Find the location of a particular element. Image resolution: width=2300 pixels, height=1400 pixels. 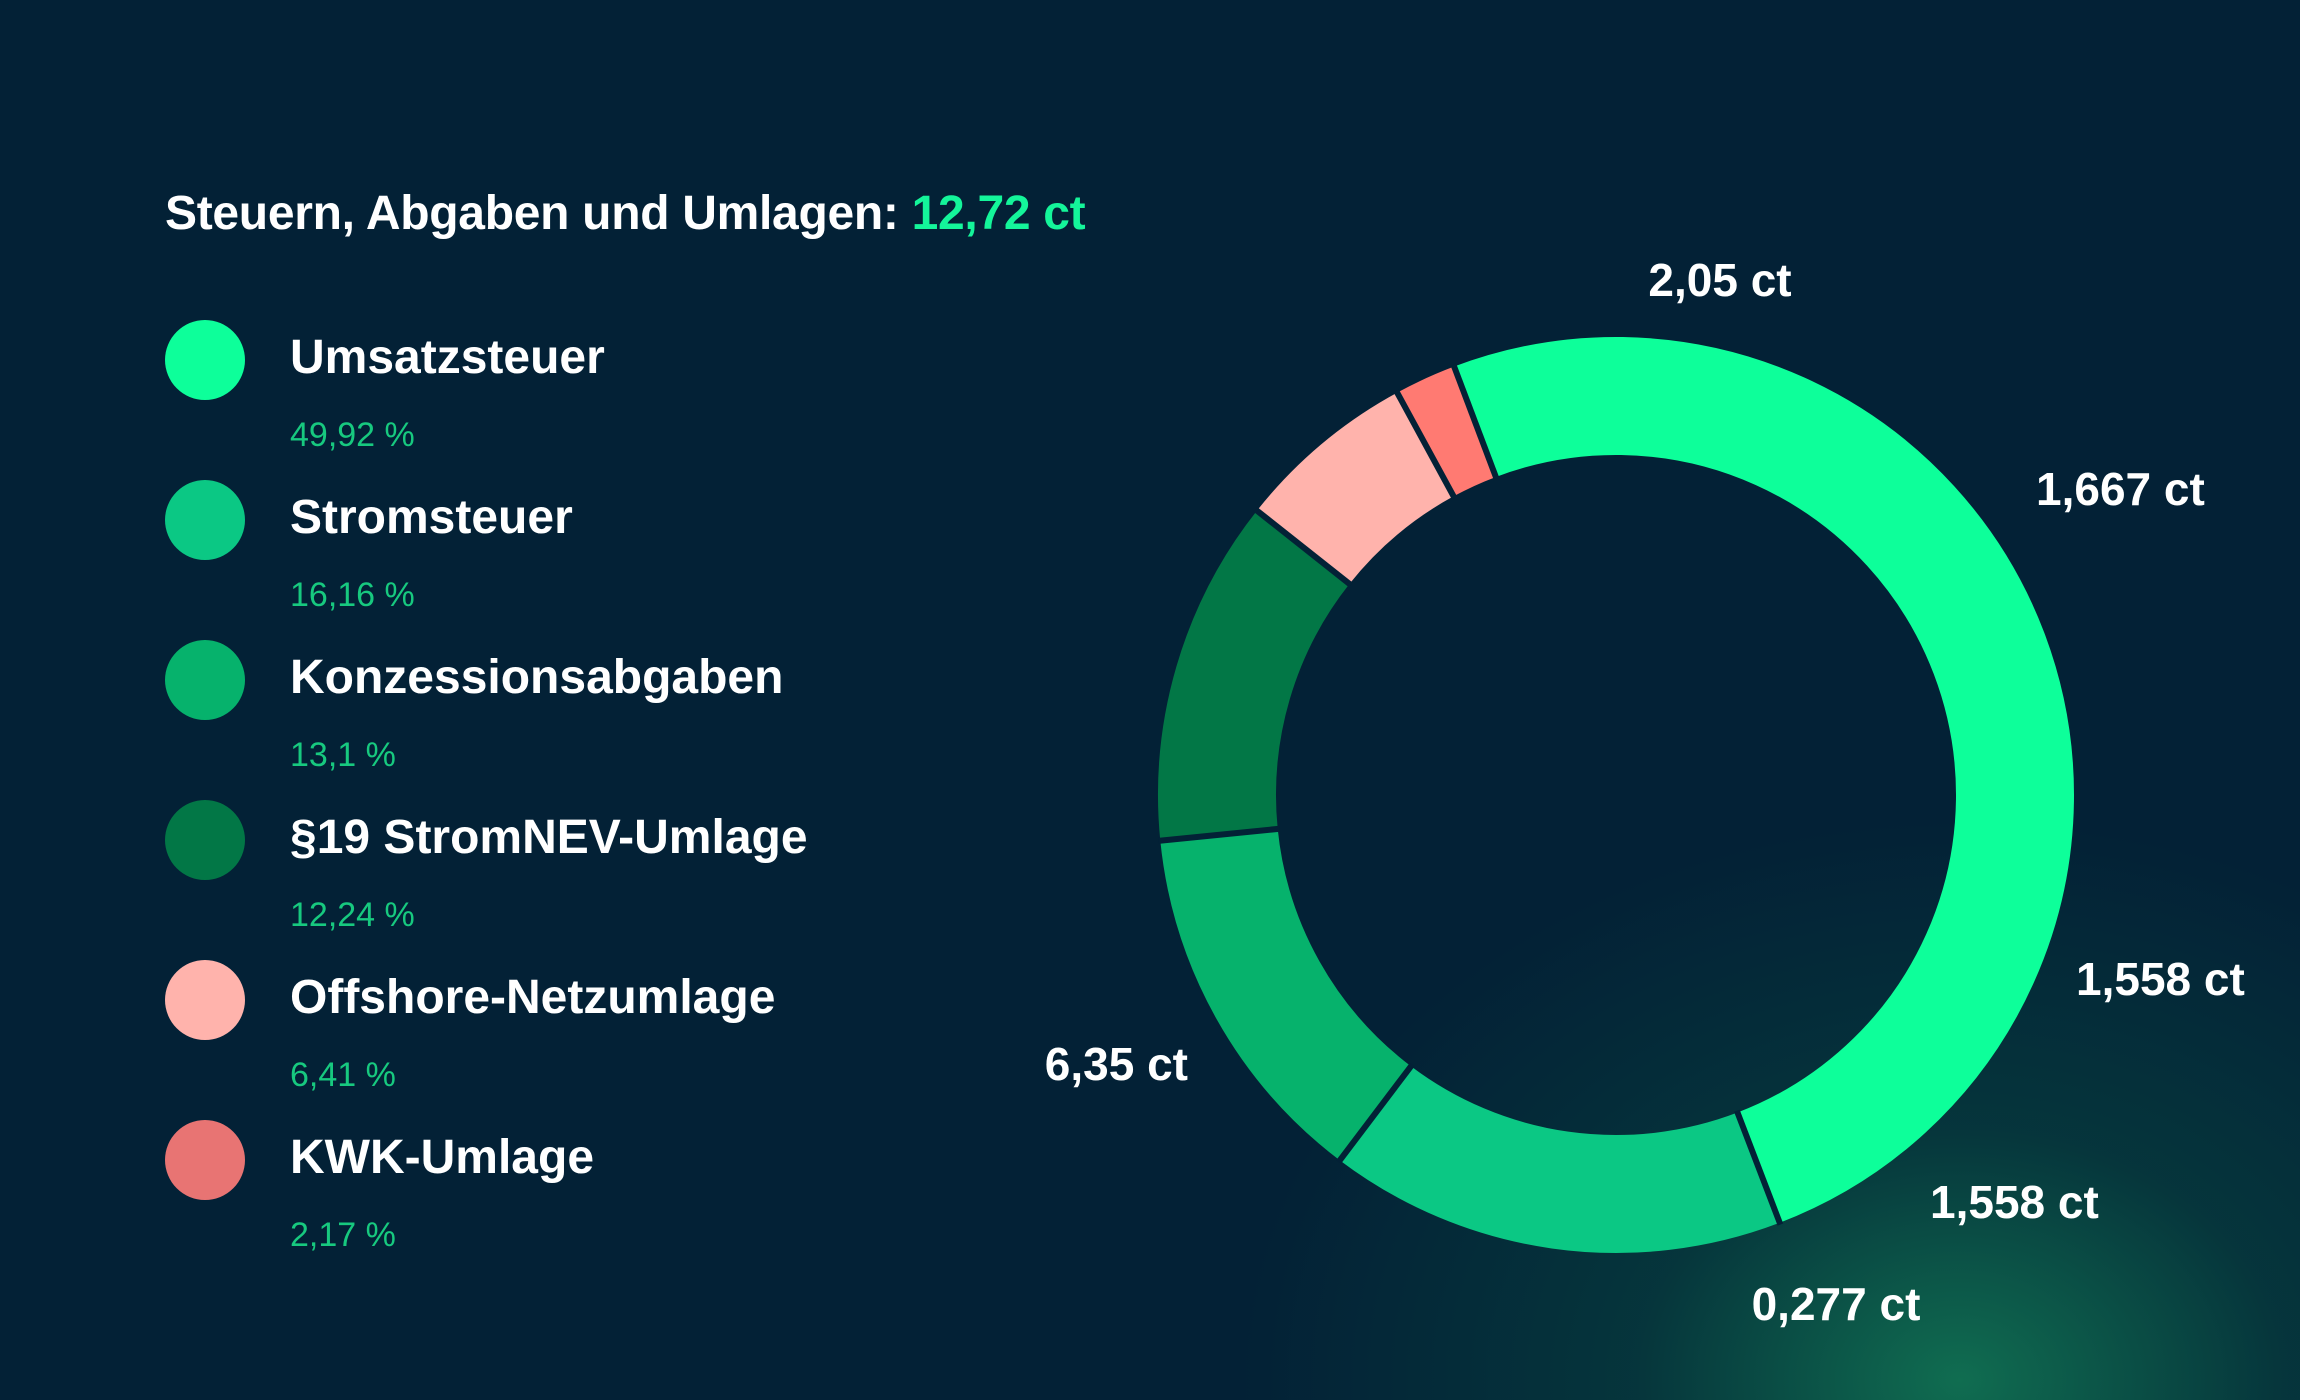

legend-percent: 12,24 % is located at coordinates (352, 915).